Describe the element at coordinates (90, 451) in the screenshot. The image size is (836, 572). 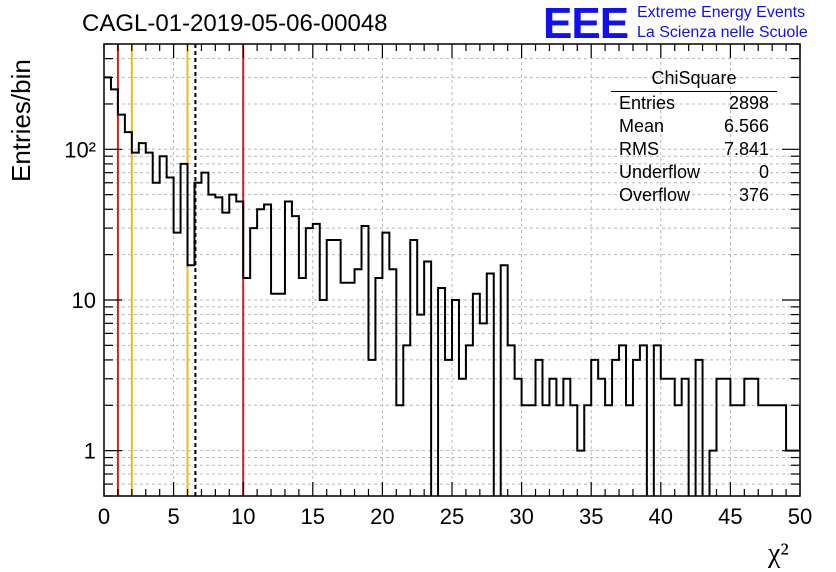
I see `y-tick-label: 1` at that location.